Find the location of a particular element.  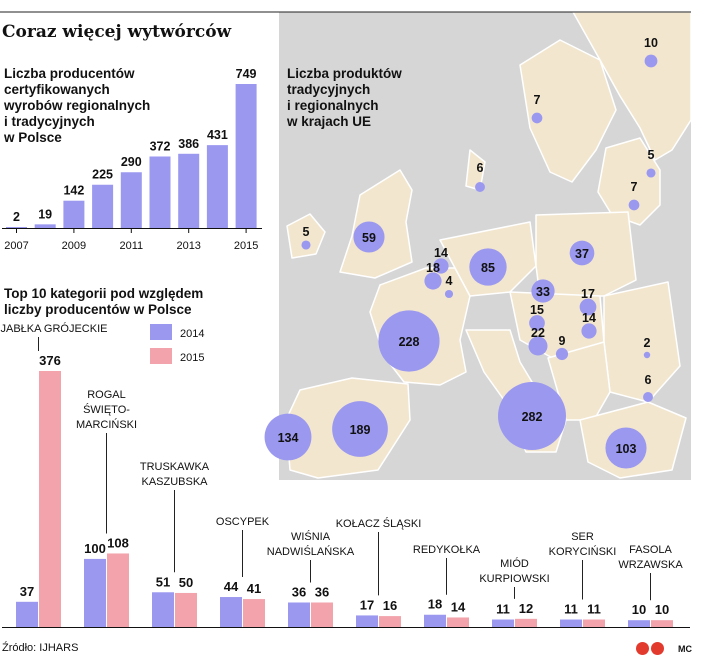

producers-value-label: 142 is located at coordinates (73, 191).